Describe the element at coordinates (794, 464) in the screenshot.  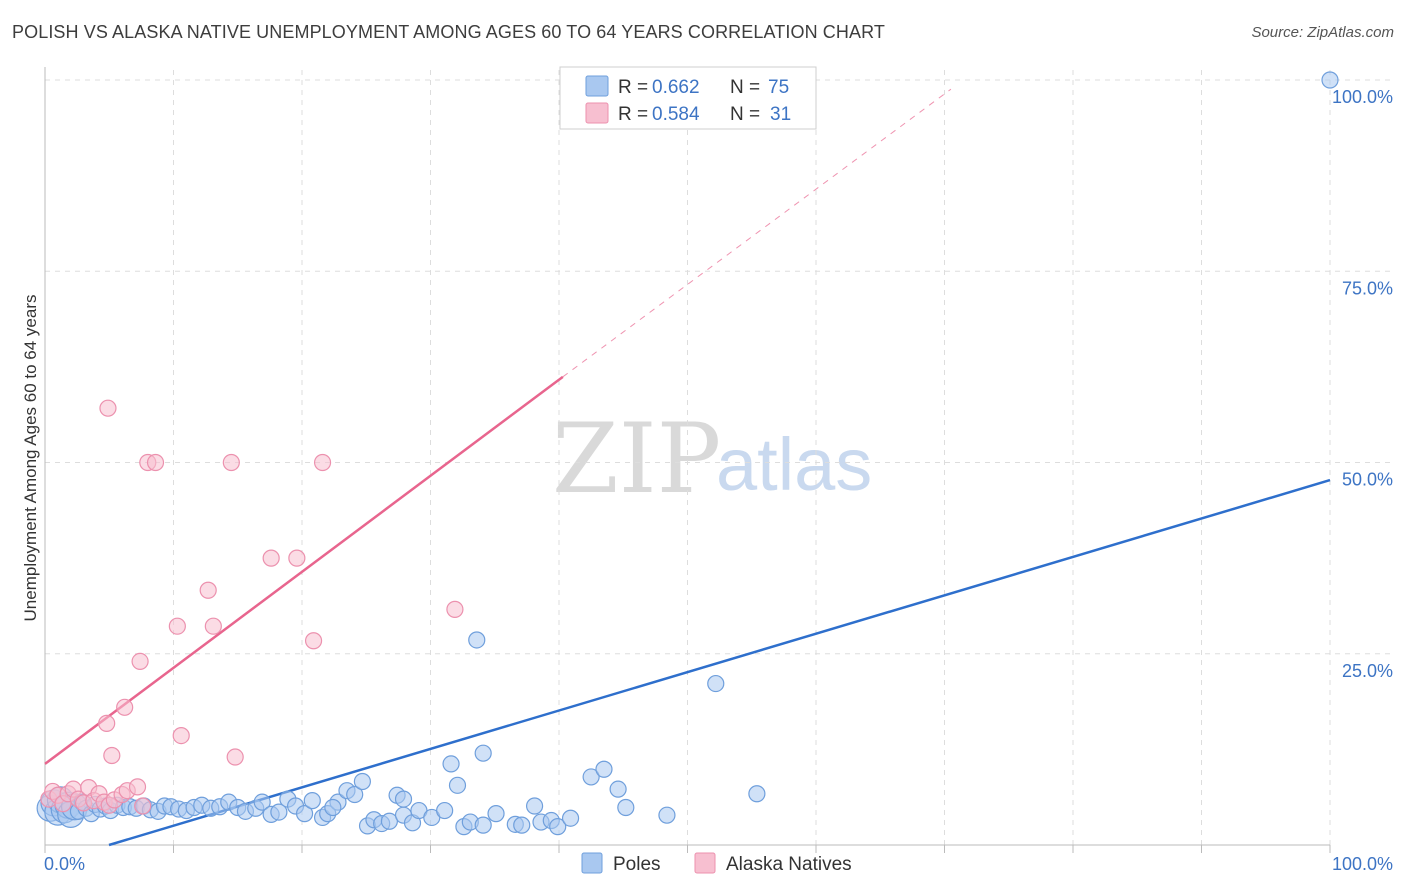
I see `watermark-atlas: atlas` at that location.